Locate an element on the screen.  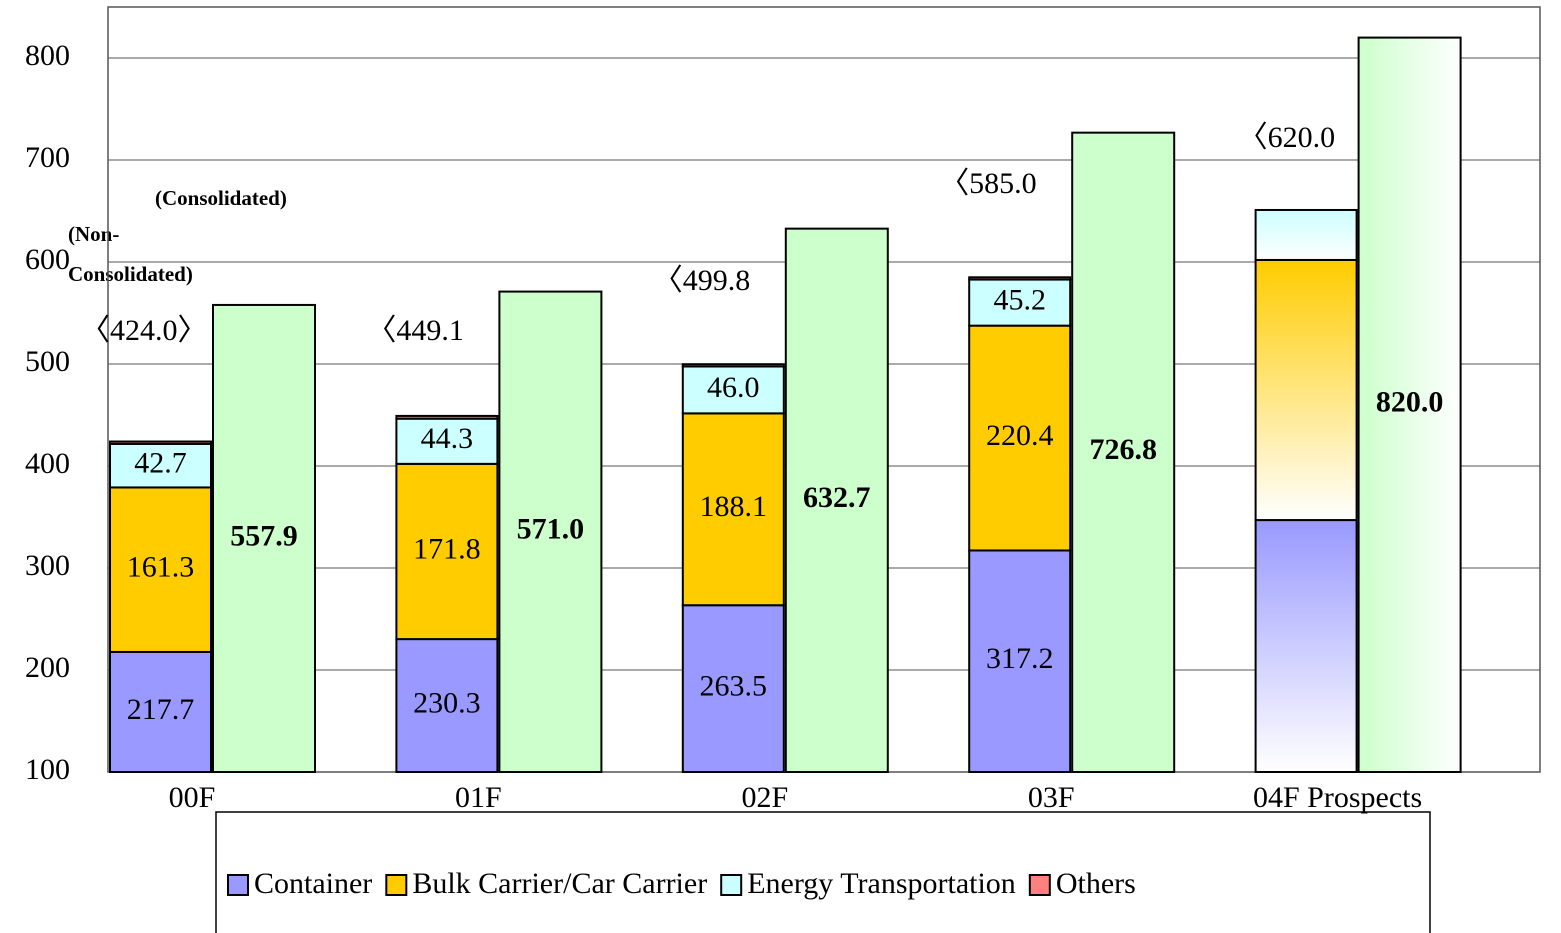
annotation: (Non- is located at coordinates (93, 234).